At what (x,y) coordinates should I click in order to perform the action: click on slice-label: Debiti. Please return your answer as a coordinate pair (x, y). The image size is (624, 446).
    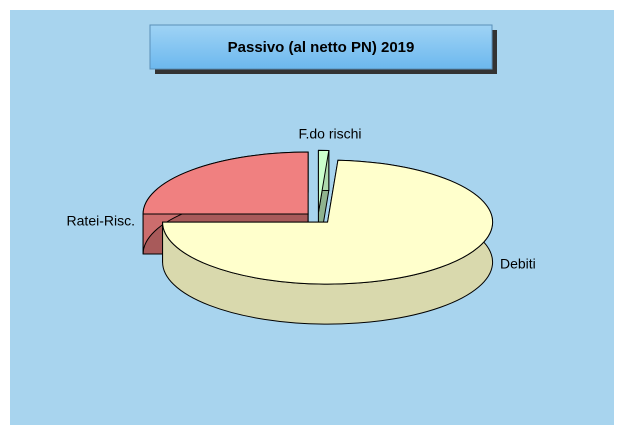
    Looking at the image, I should click on (518, 264).